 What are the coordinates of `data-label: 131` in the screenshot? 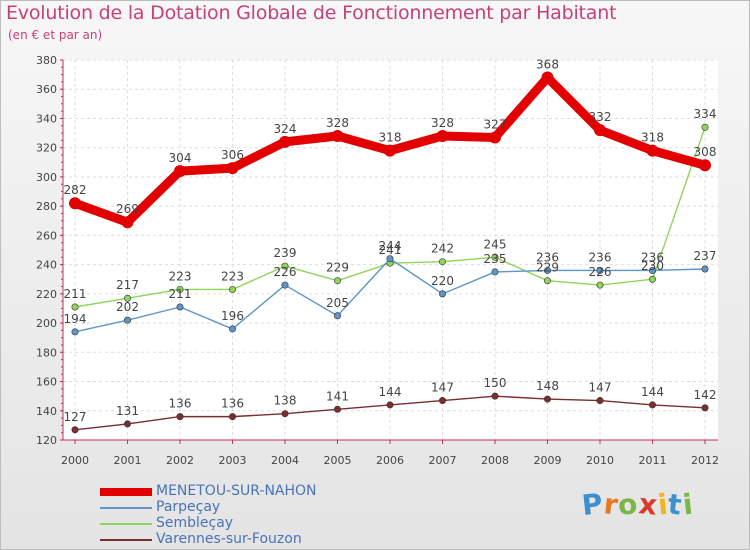 It's located at (127, 411).